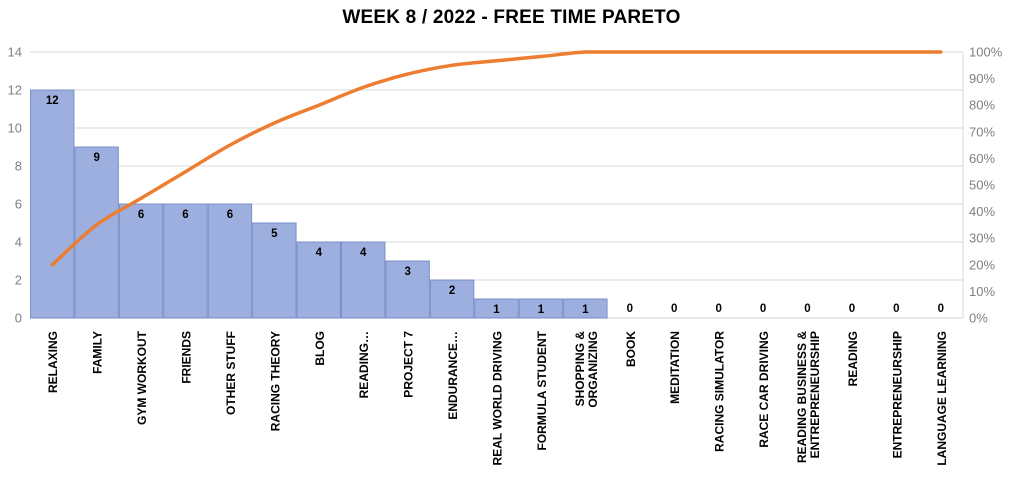 The width and height of the screenshot is (1023, 483). What do you see at coordinates (631, 349) in the screenshot?
I see `category-label: BOOK` at bounding box center [631, 349].